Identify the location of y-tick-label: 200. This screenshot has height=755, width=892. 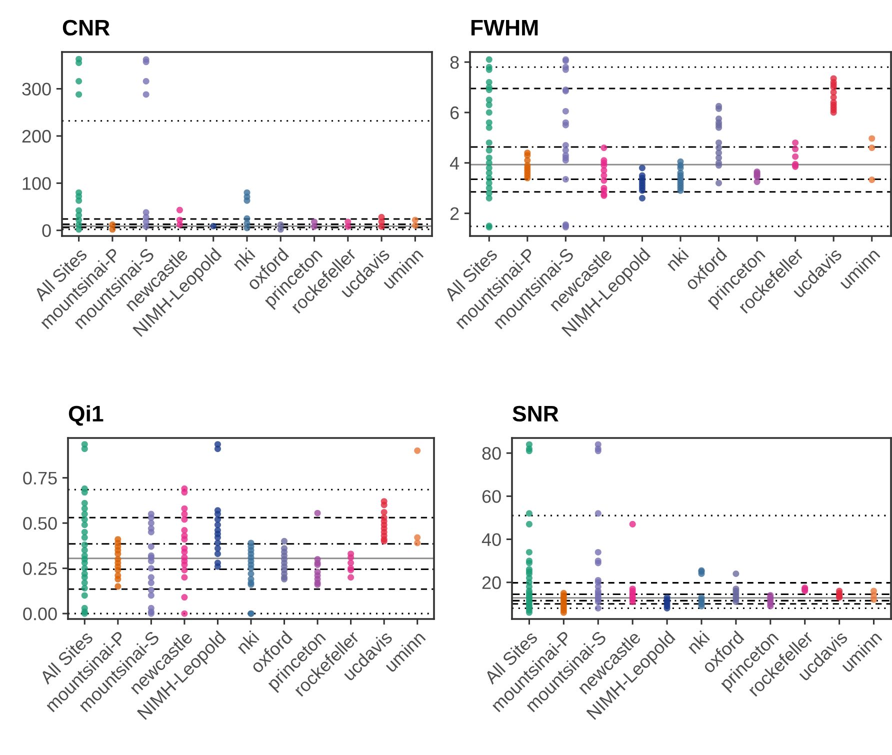
(36, 136).